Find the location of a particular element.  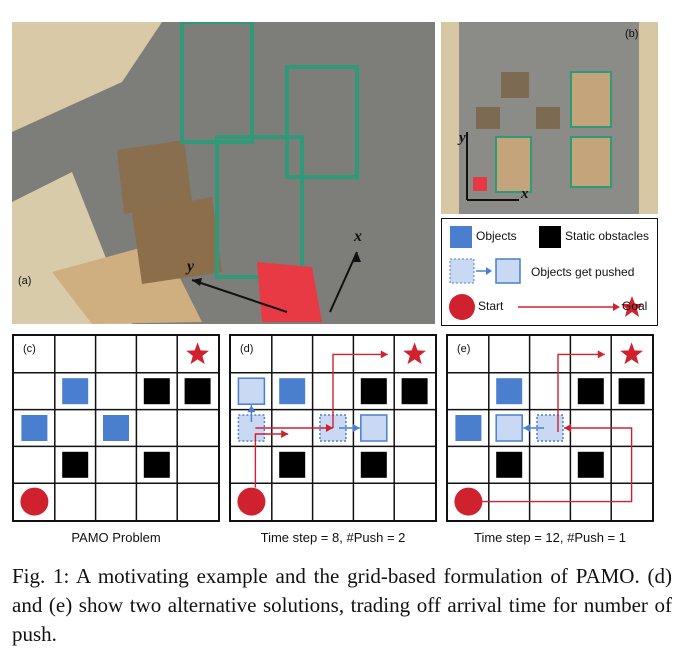

panel-e-caption: Time step = 12, #Push = 1 is located at coordinates (550, 537).